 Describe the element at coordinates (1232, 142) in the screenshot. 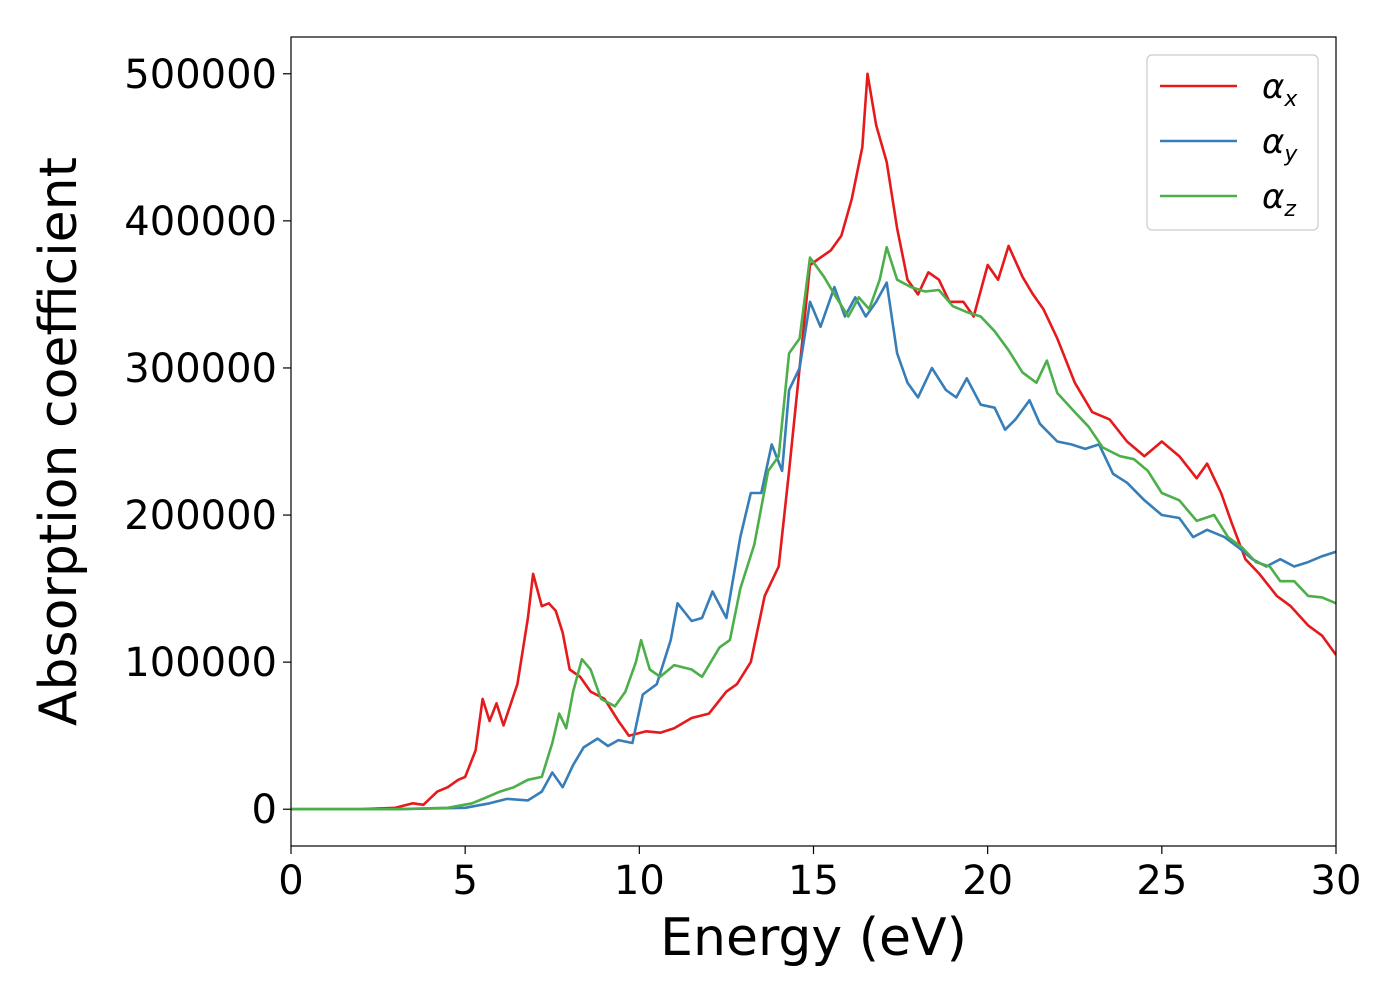

I see `legend-box` at that location.